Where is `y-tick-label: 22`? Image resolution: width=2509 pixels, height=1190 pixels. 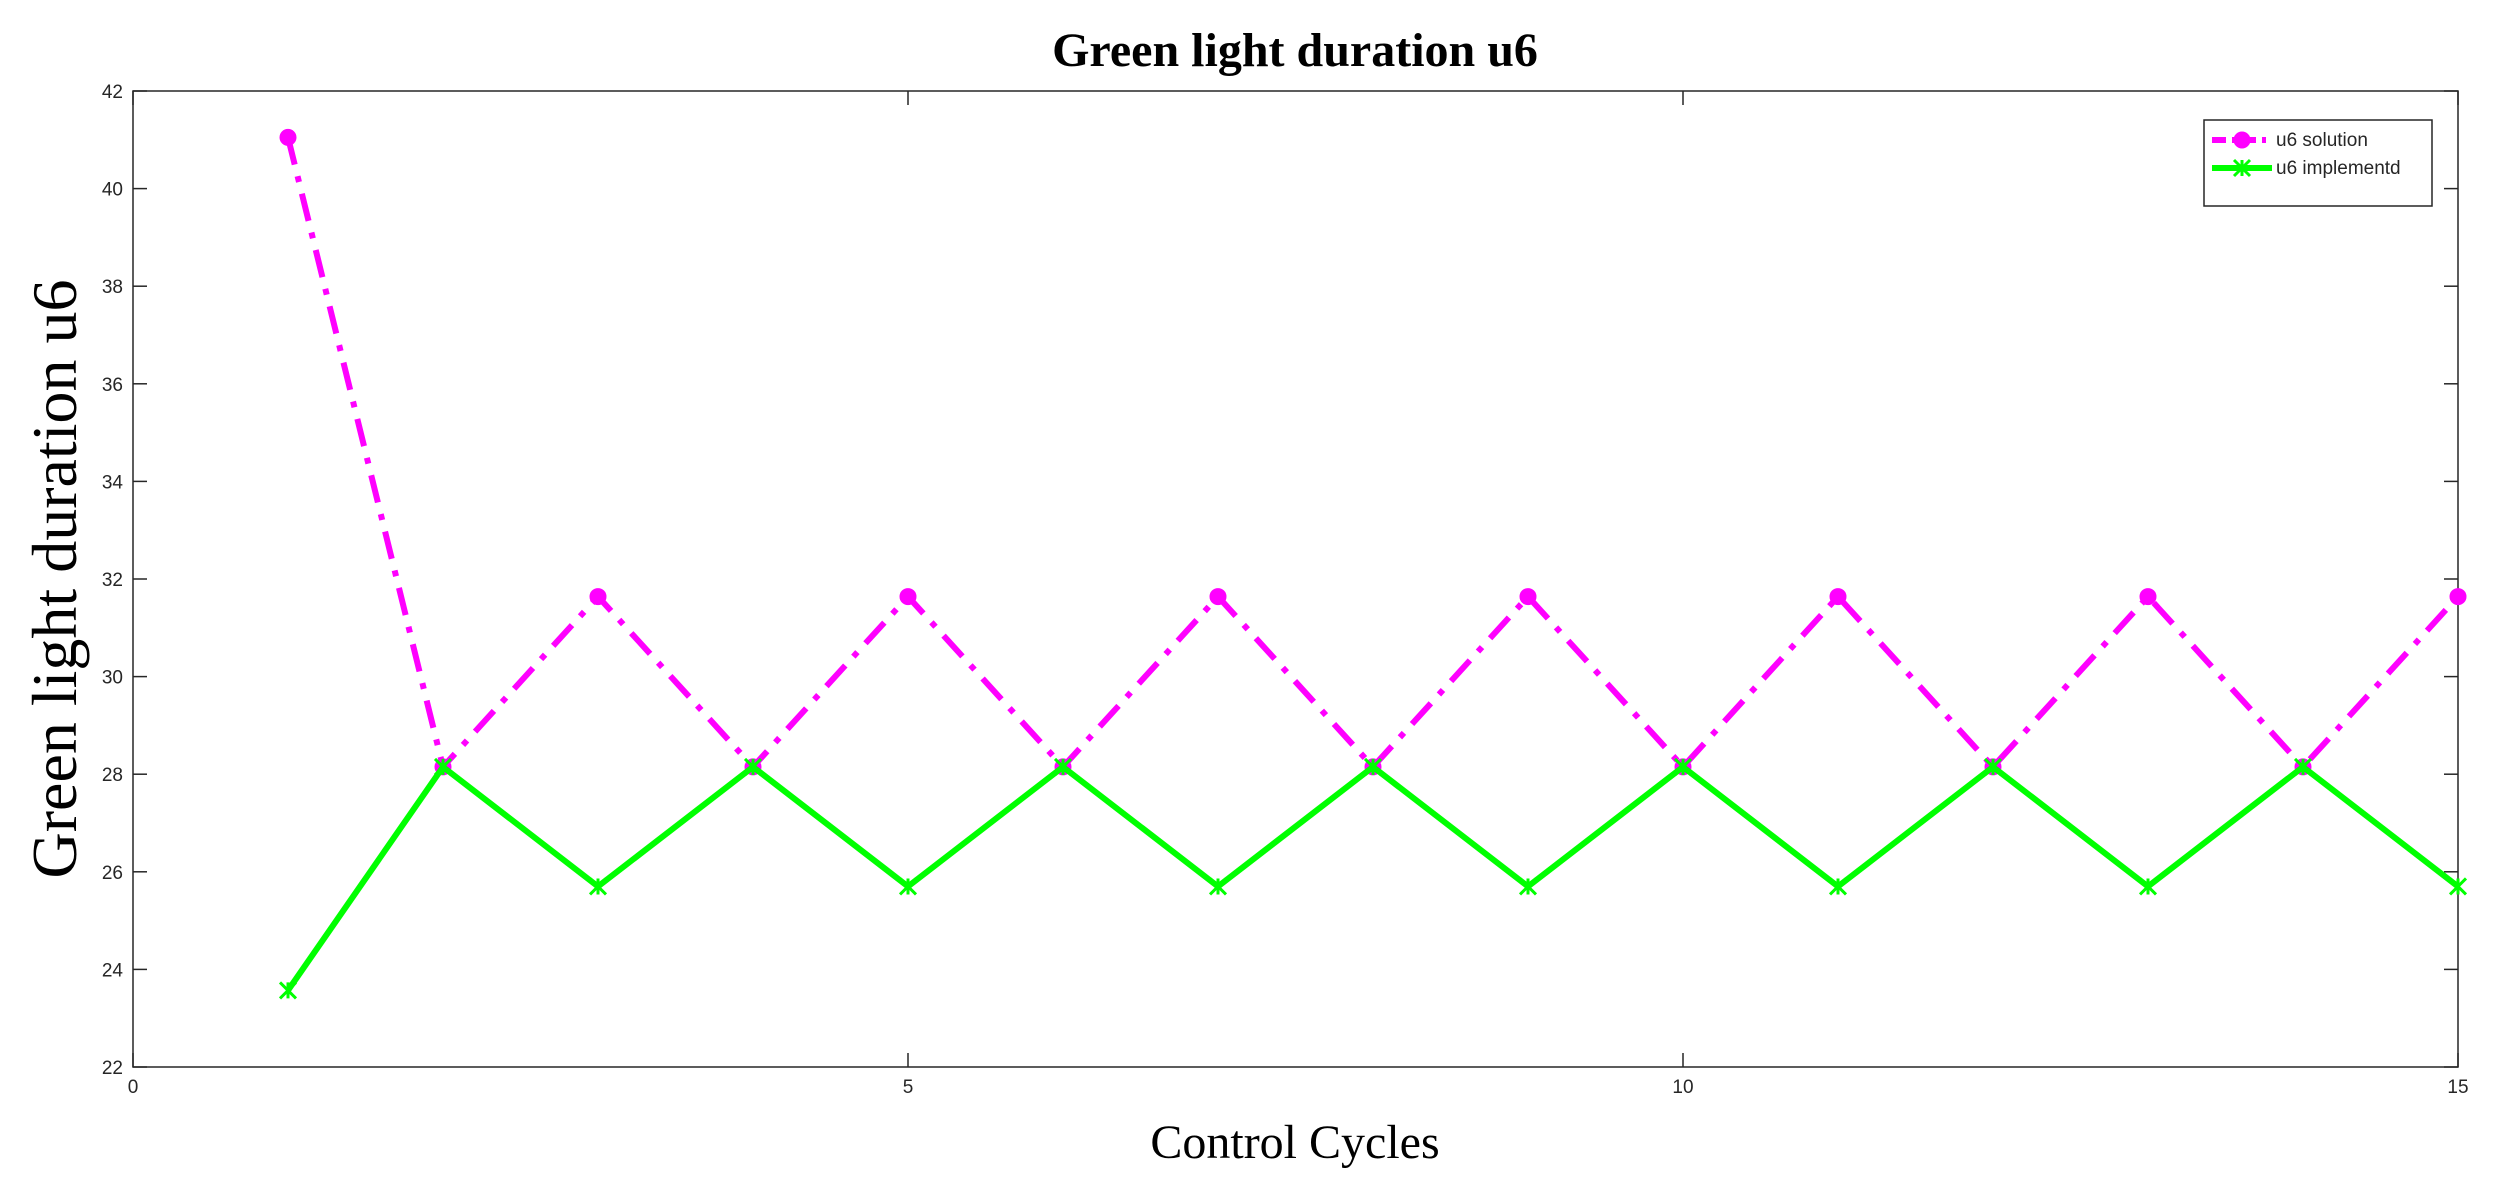
y-tick-label: 22 is located at coordinates (112, 1068).